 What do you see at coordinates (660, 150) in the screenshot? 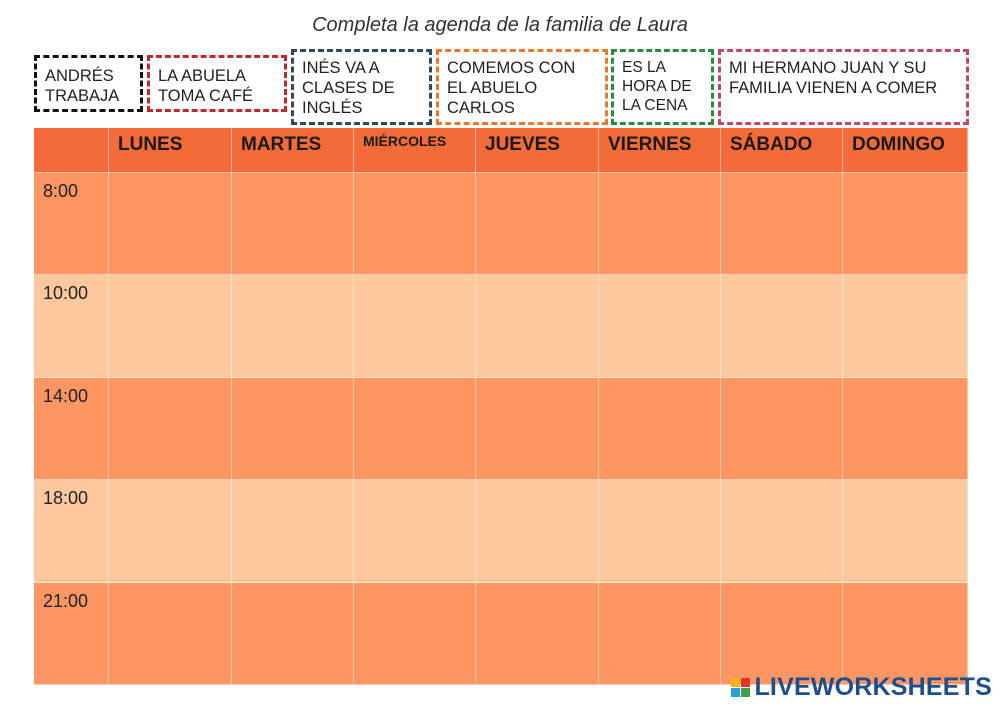
I see `day-header-viernes: VIERNES` at bounding box center [660, 150].